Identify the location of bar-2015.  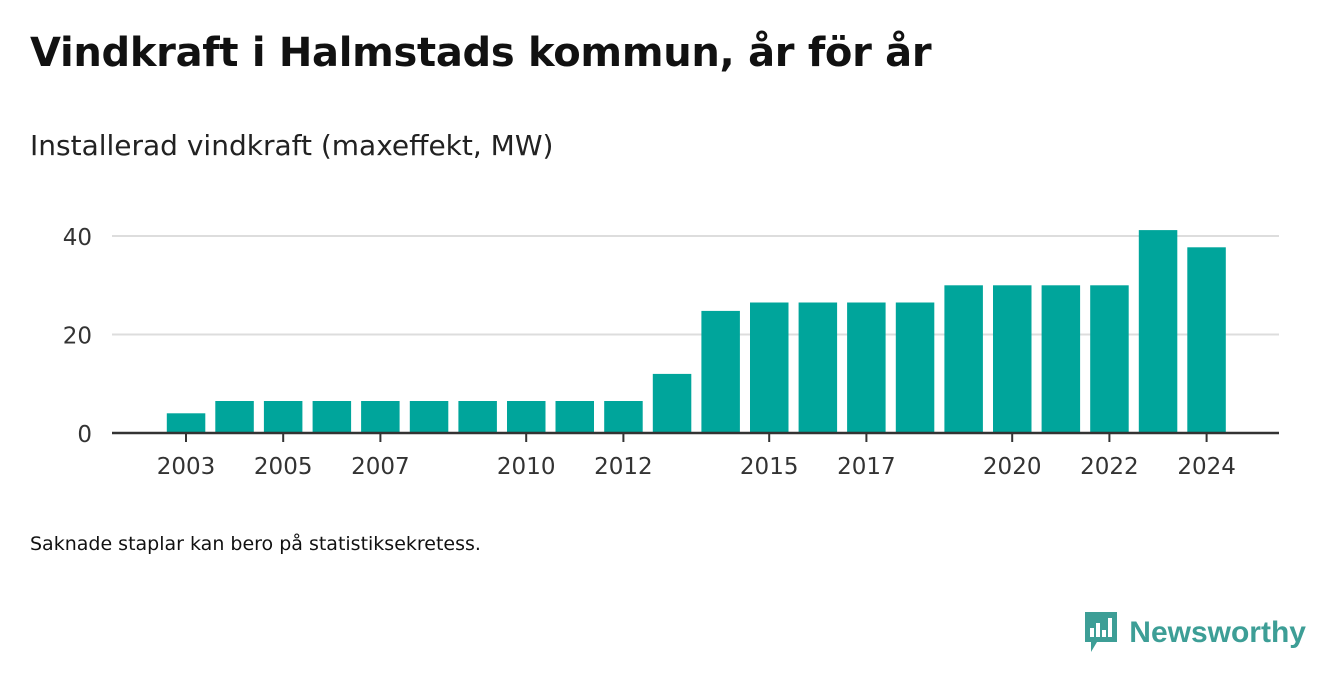
(769, 367).